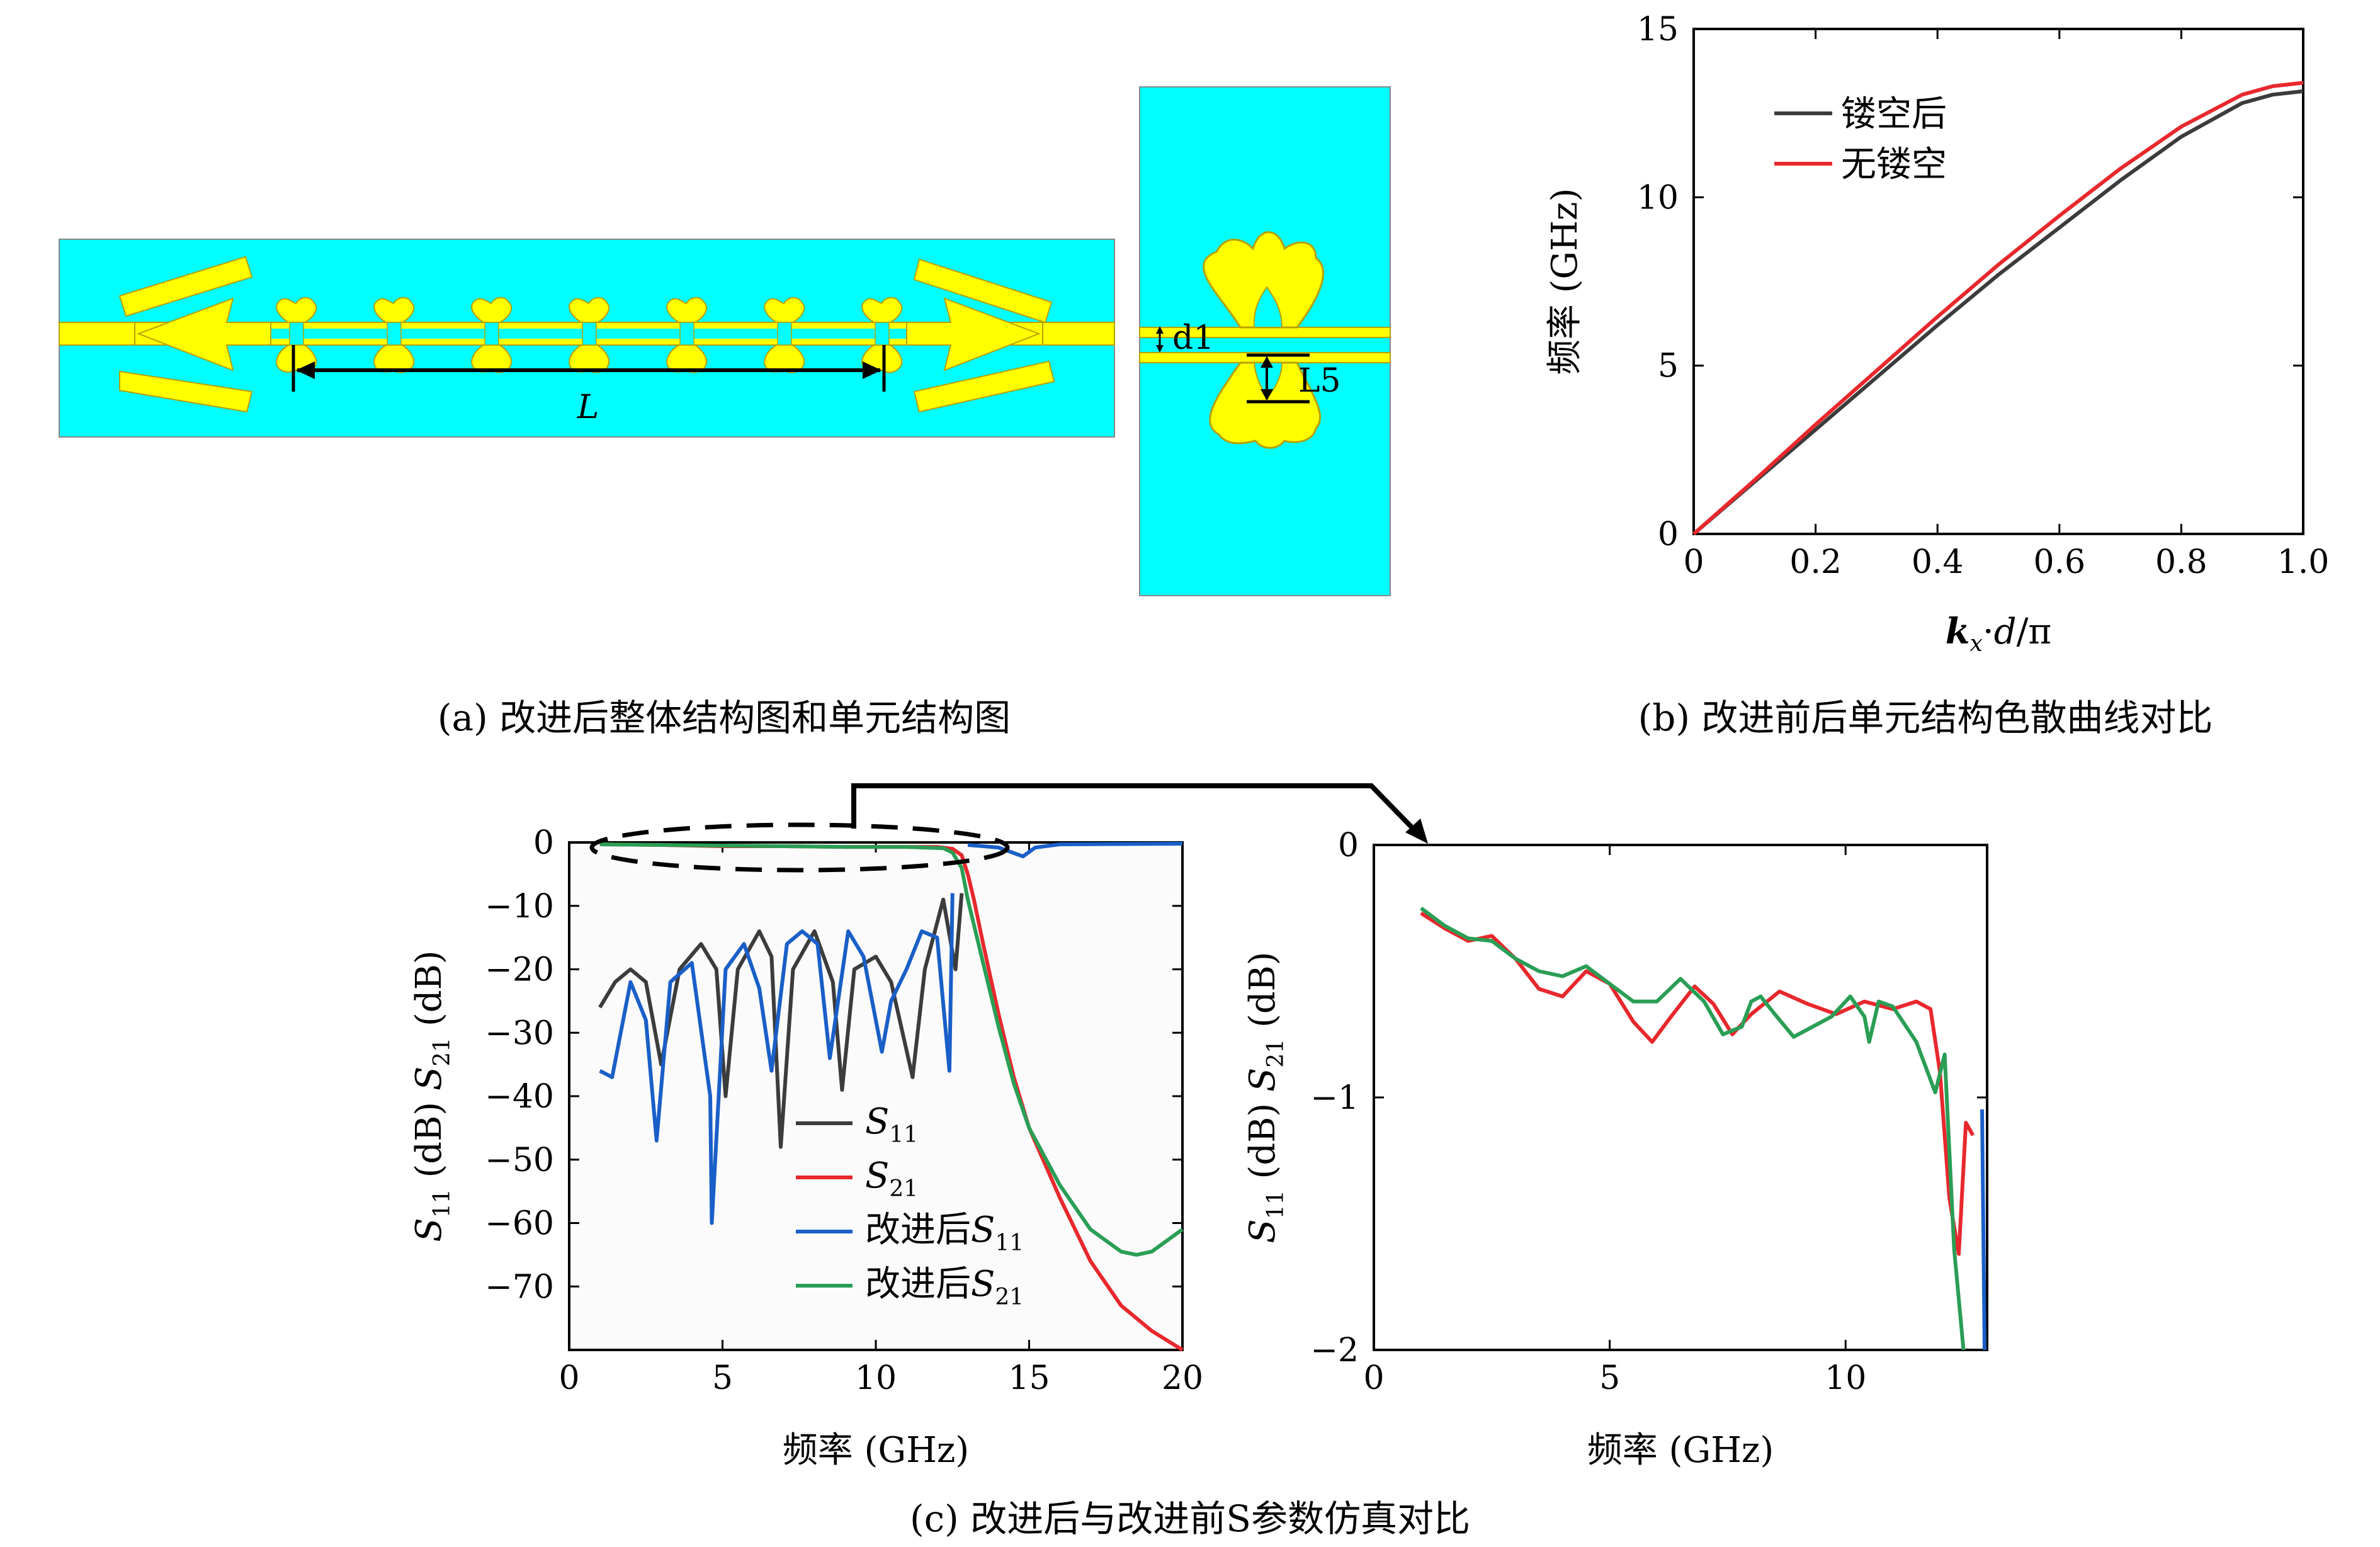  I want to click on taper-right, so click(973, 334).